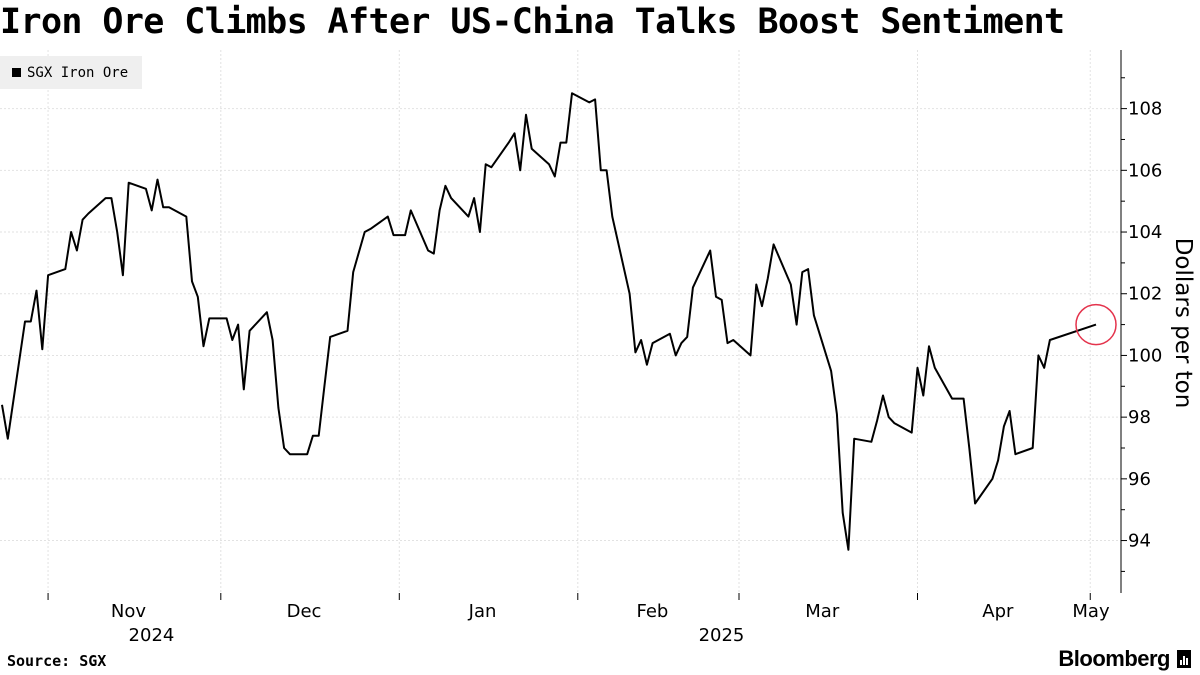  Describe the element at coordinates (1184, 659) in the screenshot. I see `bloomberg-chart-icon` at that location.